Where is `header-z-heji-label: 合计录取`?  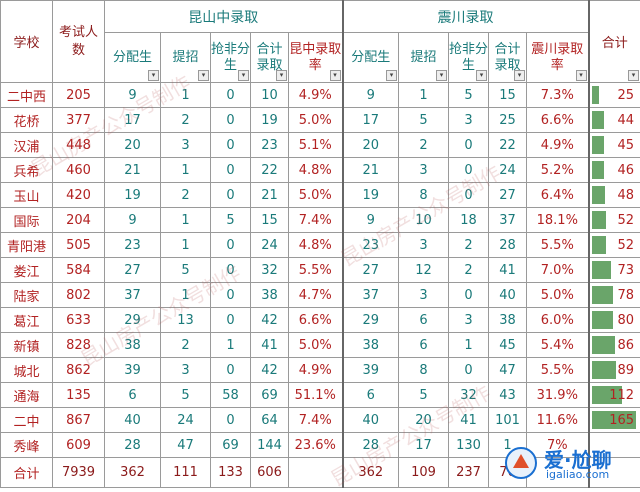
header-z-heji-label: 合计录取 is located at coordinates (508, 57).